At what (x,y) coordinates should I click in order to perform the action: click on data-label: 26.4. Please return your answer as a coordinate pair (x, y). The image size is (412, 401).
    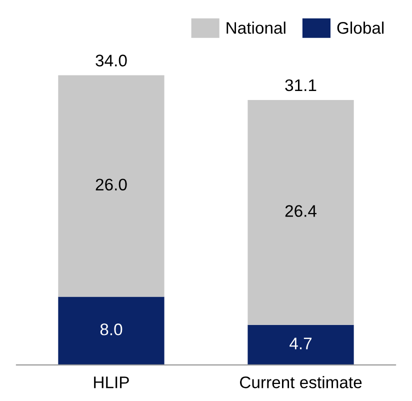
    Looking at the image, I should click on (300, 211).